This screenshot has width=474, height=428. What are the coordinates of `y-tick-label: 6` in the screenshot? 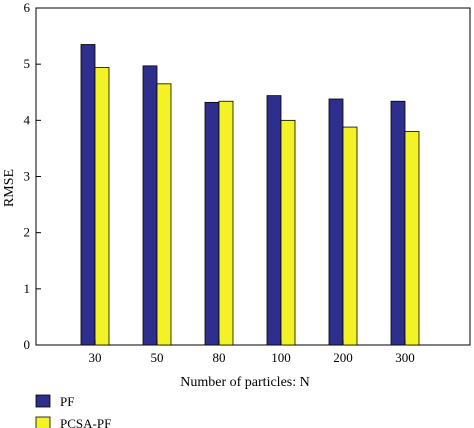 It's located at (27, 7).